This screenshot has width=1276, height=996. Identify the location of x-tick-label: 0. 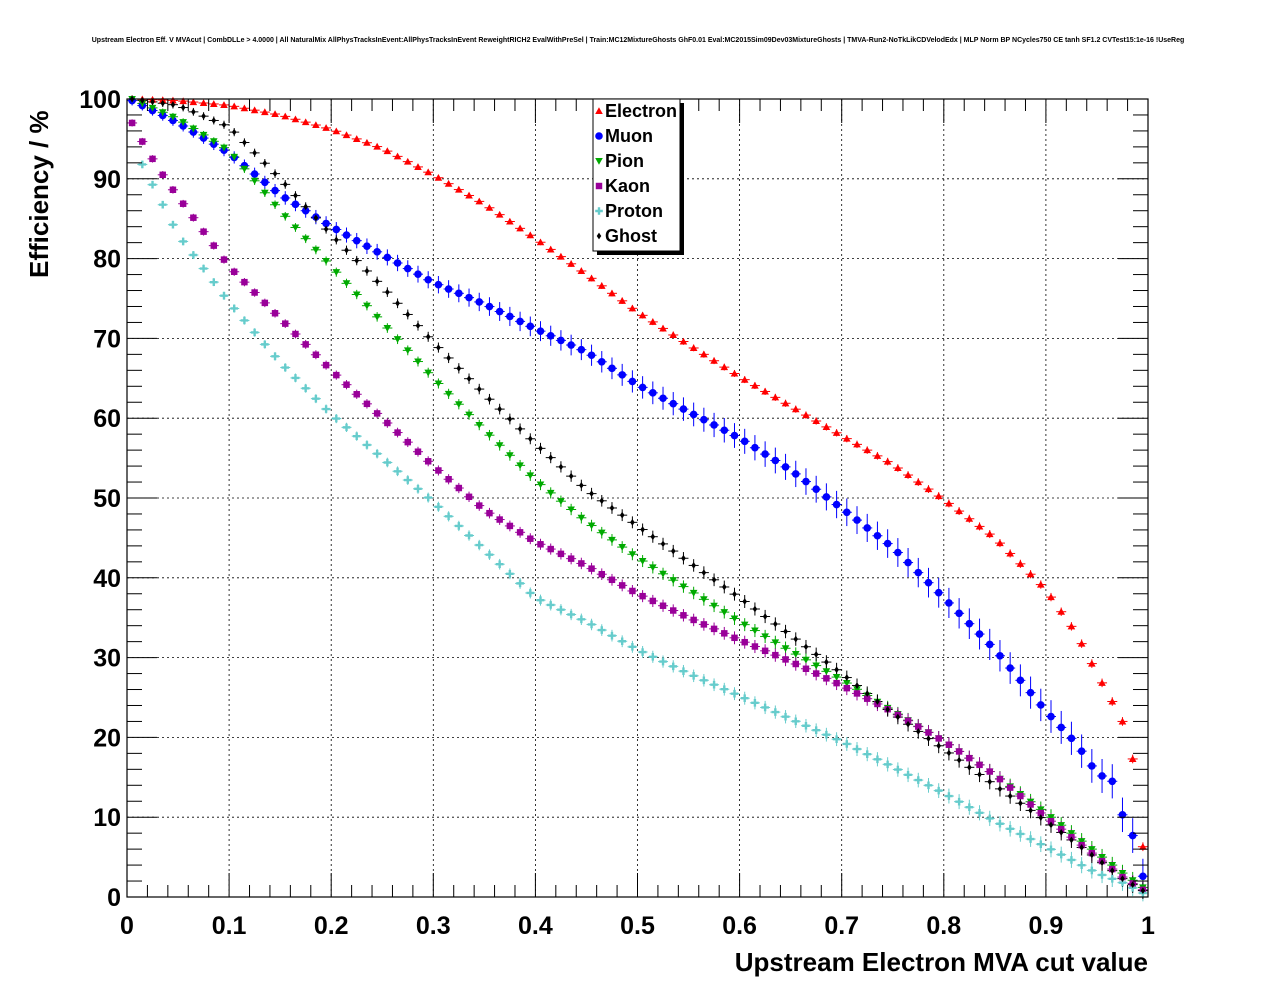
(127, 926).